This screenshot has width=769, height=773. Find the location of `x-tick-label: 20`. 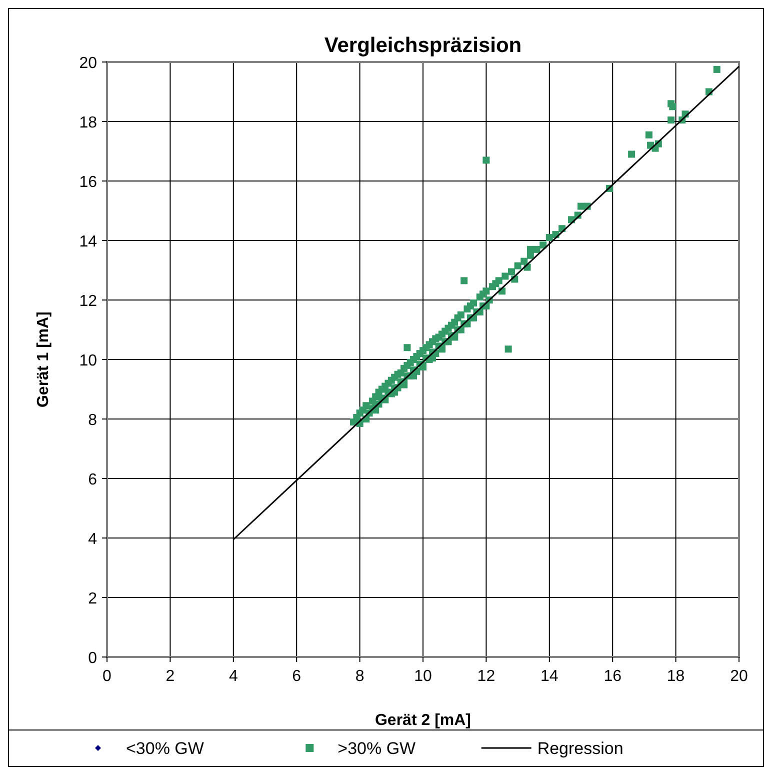

x-tick-label: 20 is located at coordinates (739, 676).